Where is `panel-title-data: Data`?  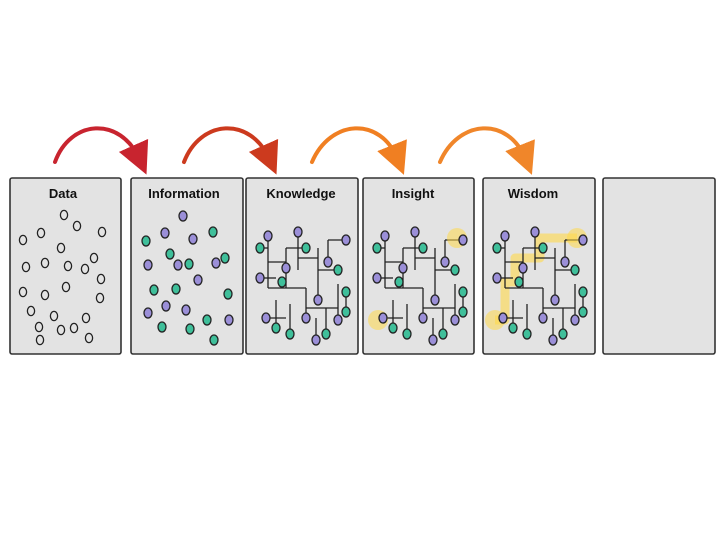 panel-title-data: Data is located at coordinates (63, 193).